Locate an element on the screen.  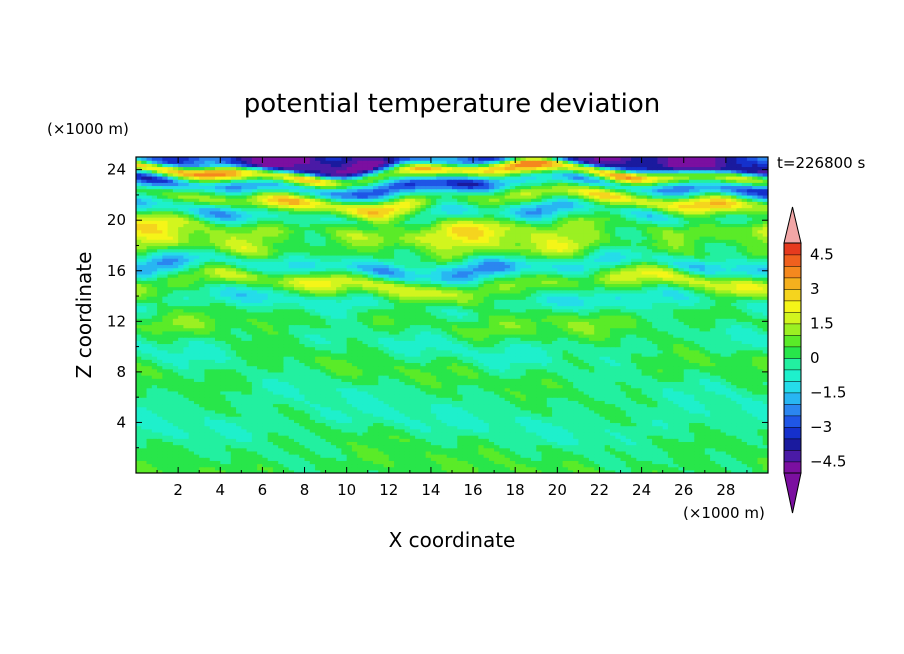
x-unit-label: (×1000 m) is located at coordinates (724, 513).